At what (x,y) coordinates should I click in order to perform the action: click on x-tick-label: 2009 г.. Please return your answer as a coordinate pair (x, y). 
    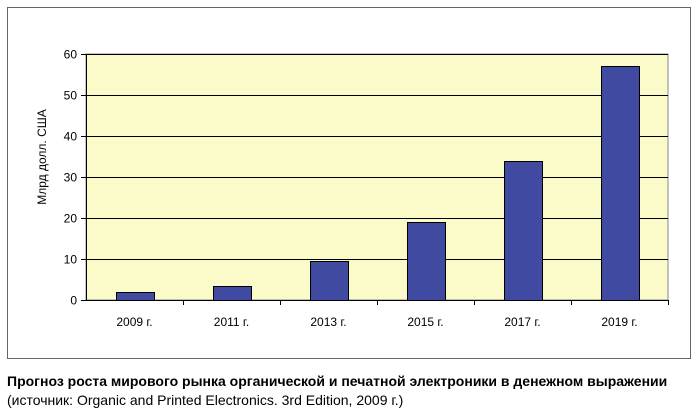
    Looking at the image, I should click on (134, 322).